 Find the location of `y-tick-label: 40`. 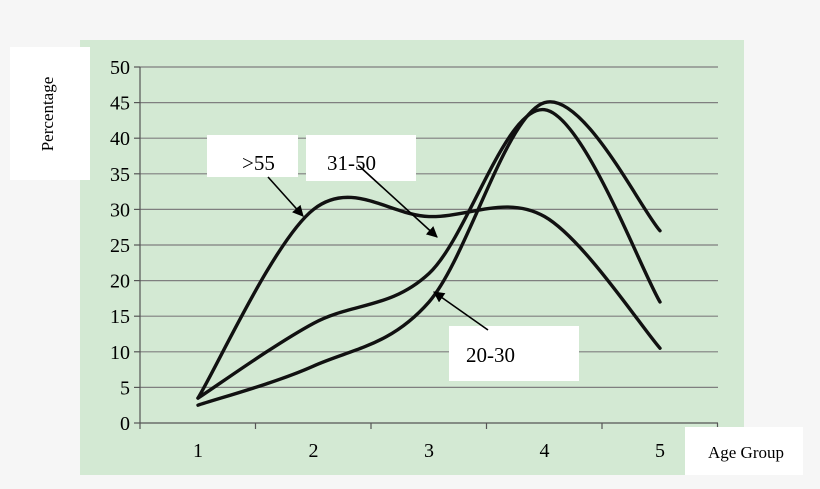

y-tick-label: 40 is located at coordinates (120, 139).